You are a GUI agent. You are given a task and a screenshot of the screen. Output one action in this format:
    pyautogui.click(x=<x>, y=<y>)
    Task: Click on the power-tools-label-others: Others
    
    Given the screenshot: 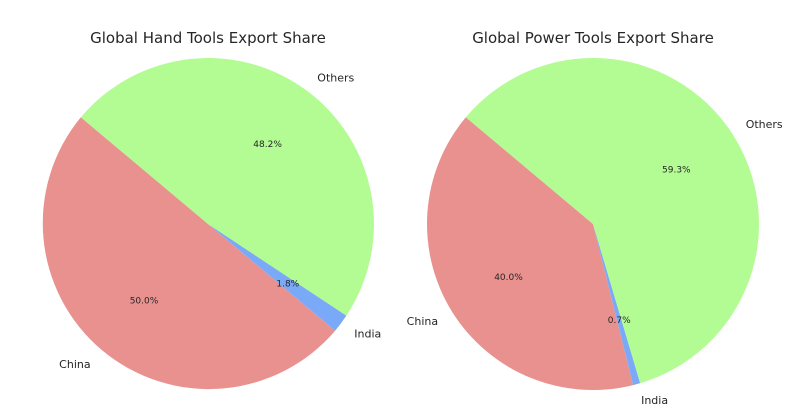 What is the action you would take?
    pyautogui.click(x=764, y=124)
    